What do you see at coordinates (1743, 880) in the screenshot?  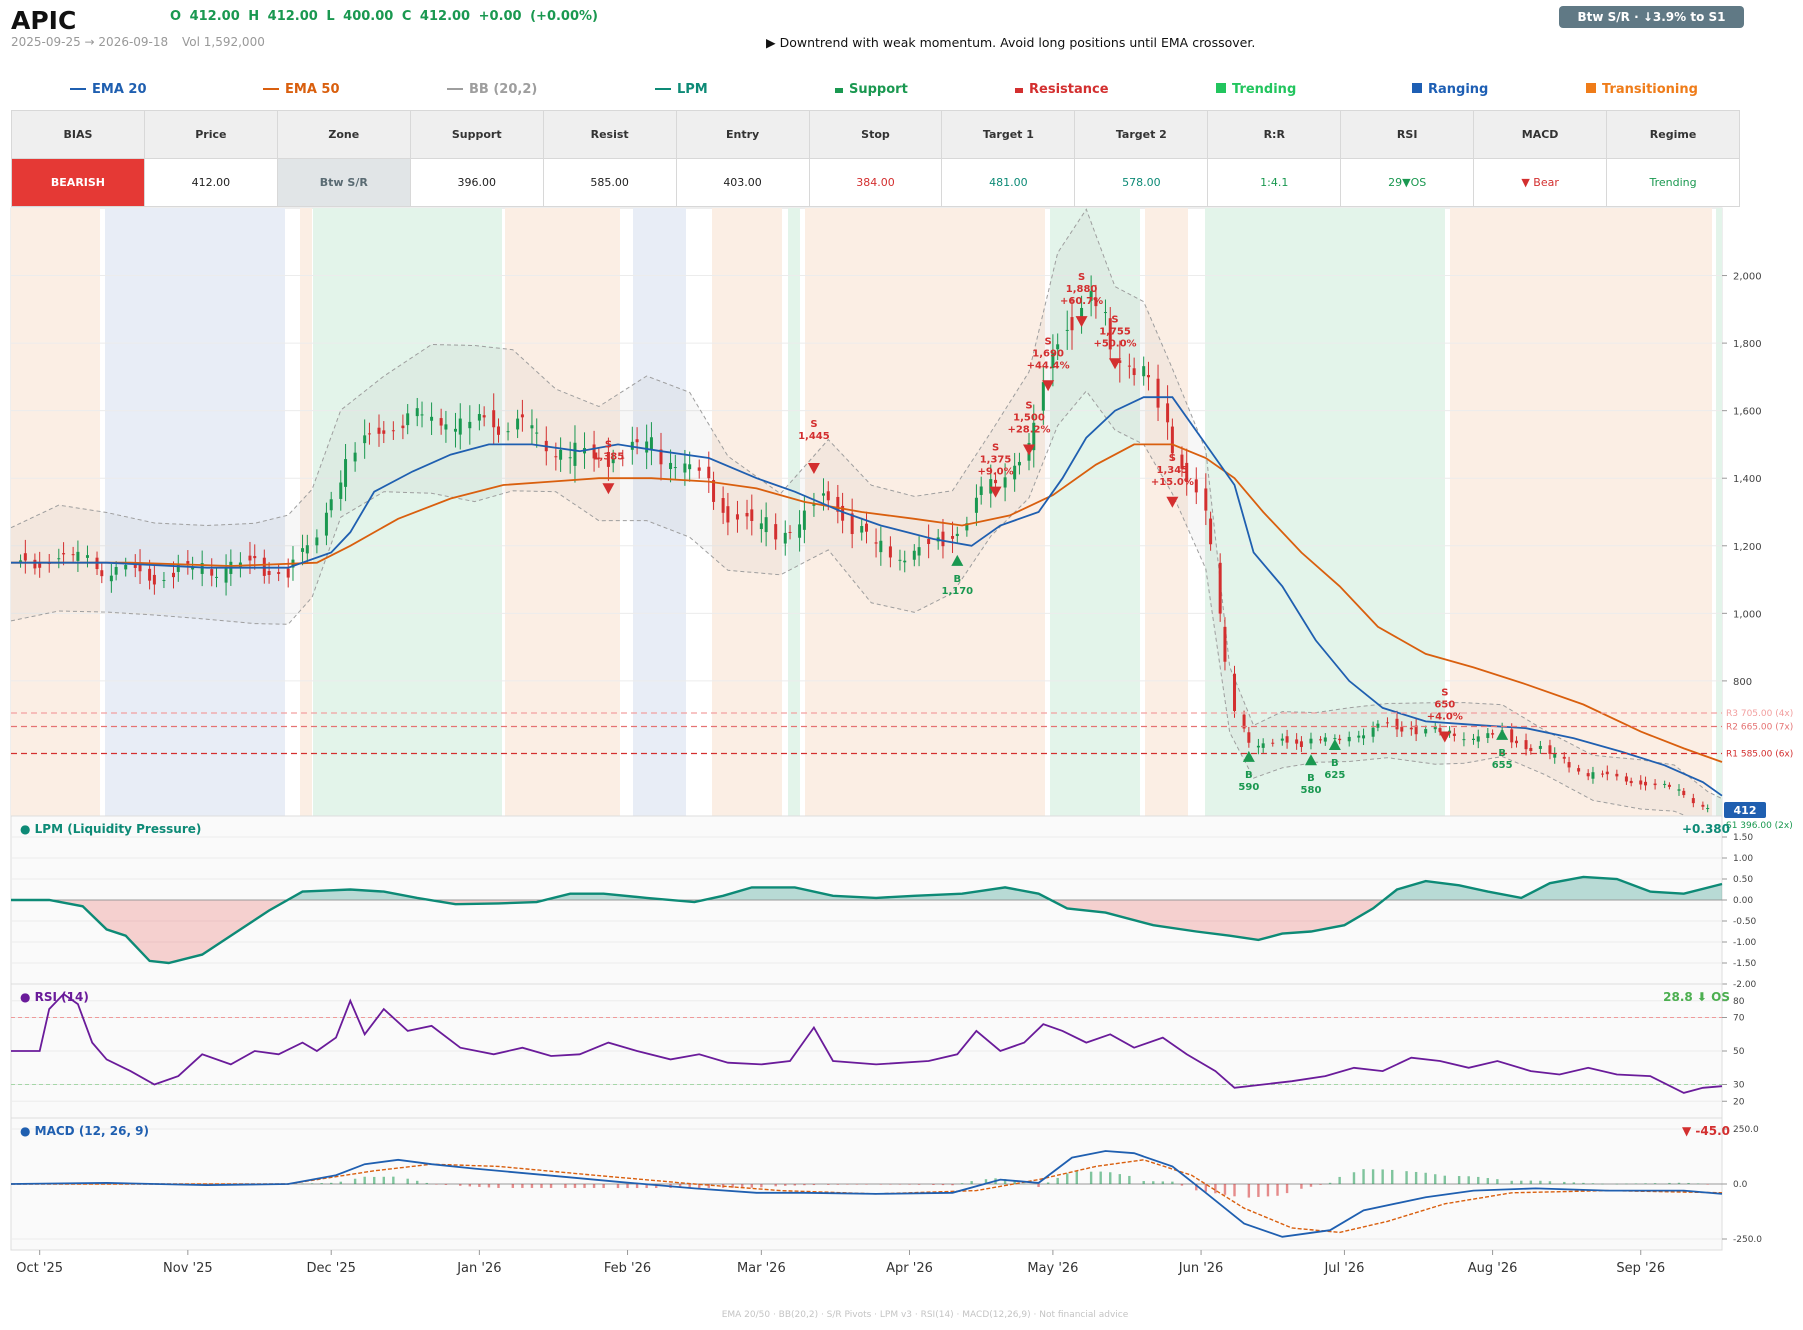 I see `y-tick-label: 0.50` at bounding box center [1743, 880].